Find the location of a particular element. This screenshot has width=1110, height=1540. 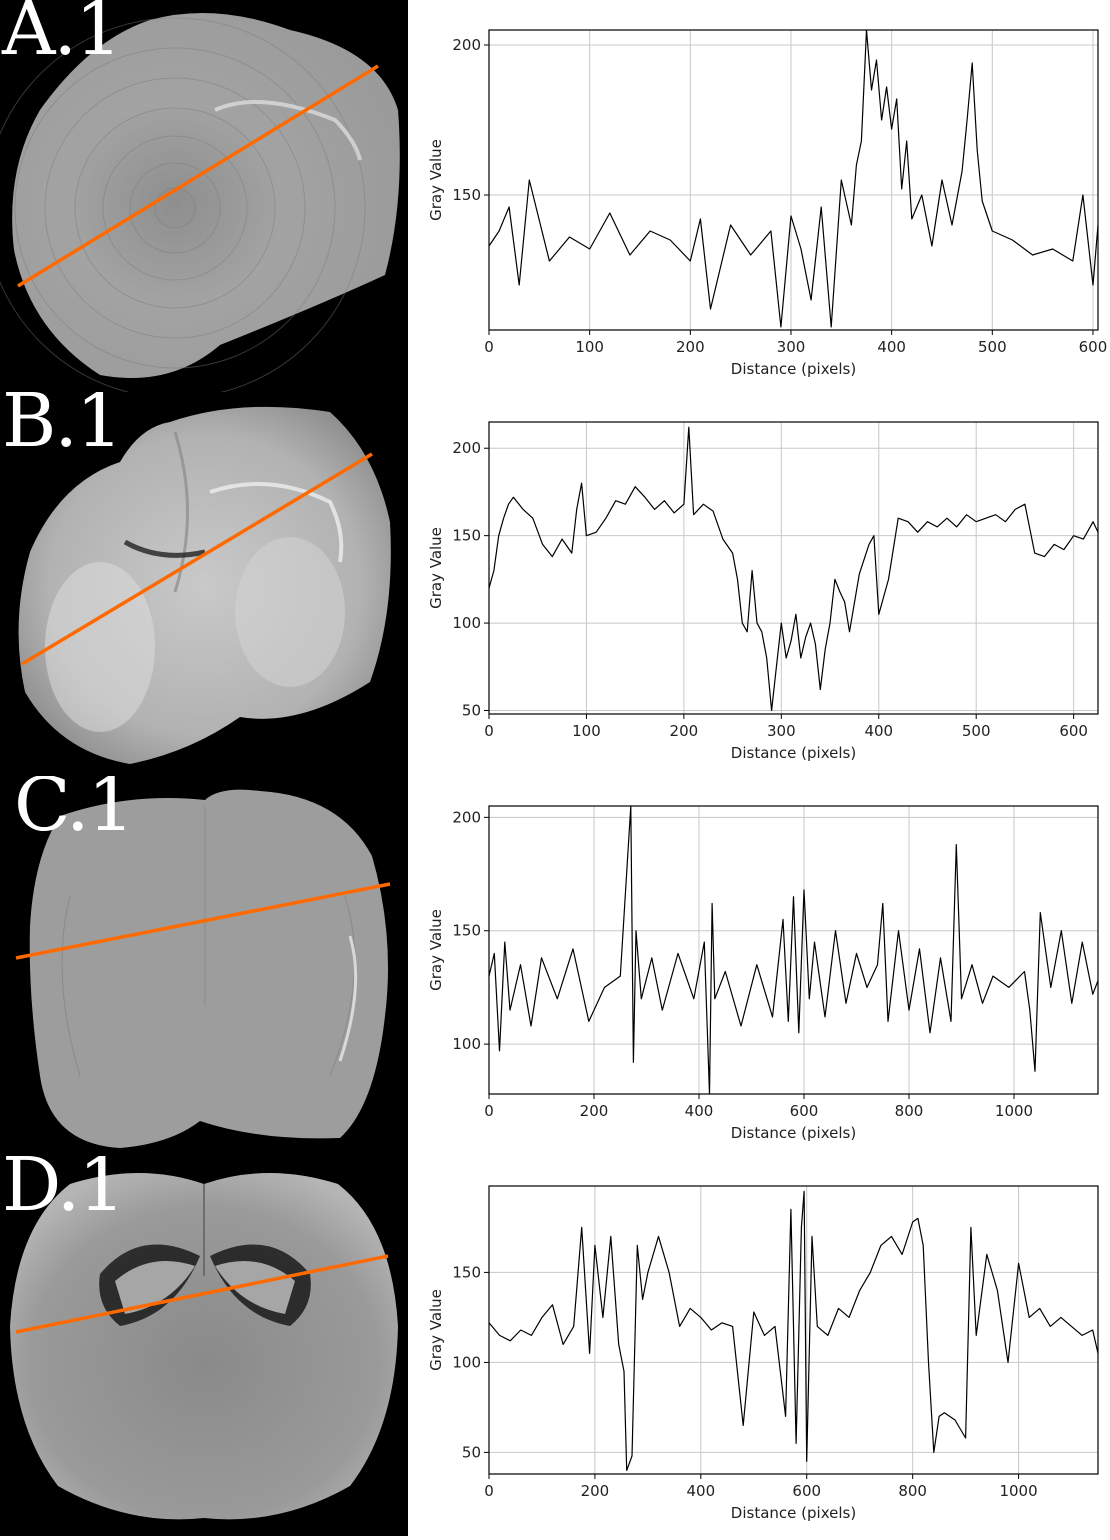

panel-b-image: B.1 is located at coordinates (204, 584).